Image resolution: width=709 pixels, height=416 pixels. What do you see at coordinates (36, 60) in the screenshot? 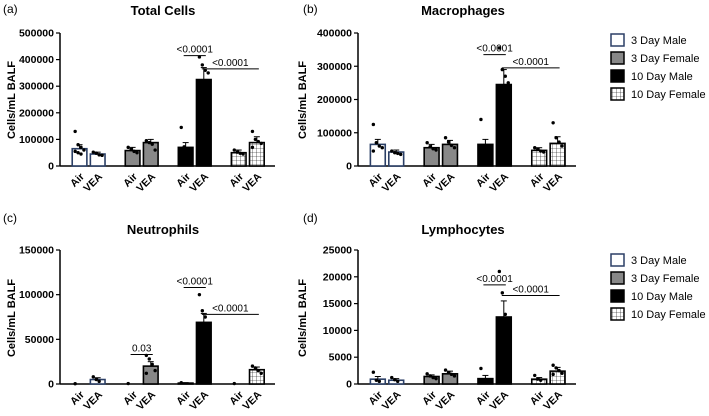
I see `y-tick-label: 400000` at bounding box center [36, 60].